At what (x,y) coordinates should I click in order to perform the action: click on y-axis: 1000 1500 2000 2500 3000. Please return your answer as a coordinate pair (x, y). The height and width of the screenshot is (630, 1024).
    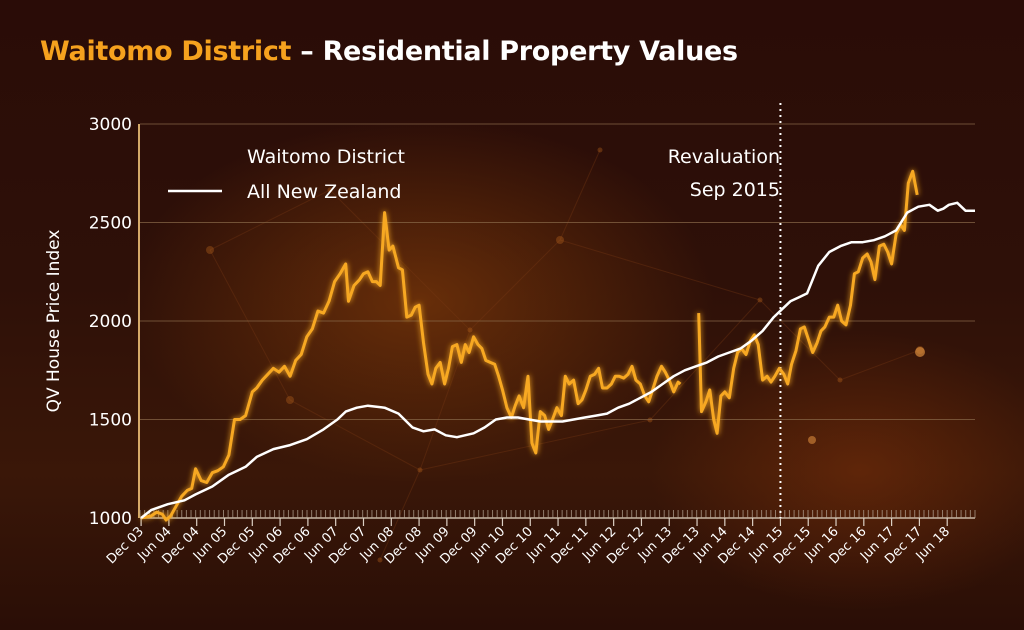
    Looking at the image, I should click on (114, 322).